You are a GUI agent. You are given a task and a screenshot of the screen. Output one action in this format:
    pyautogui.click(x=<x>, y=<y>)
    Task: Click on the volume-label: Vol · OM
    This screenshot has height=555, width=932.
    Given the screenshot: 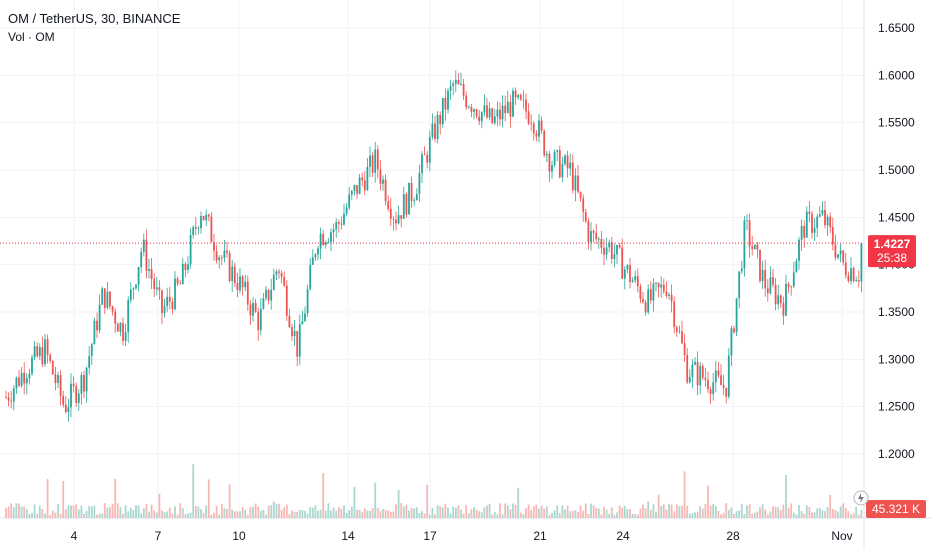 What is the action you would take?
    pyautogui.click(x=31, y=37)
    